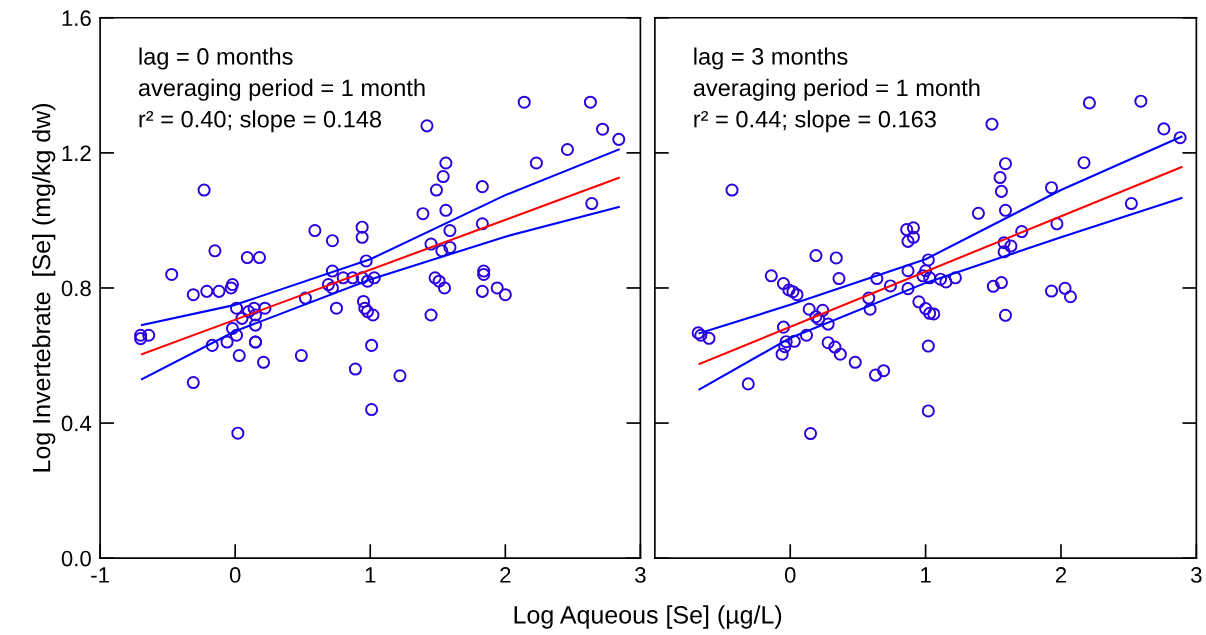 The width and height of the screenshot is (1206, 635). I want to click on x-tick-label: -1, so click(100, 575).